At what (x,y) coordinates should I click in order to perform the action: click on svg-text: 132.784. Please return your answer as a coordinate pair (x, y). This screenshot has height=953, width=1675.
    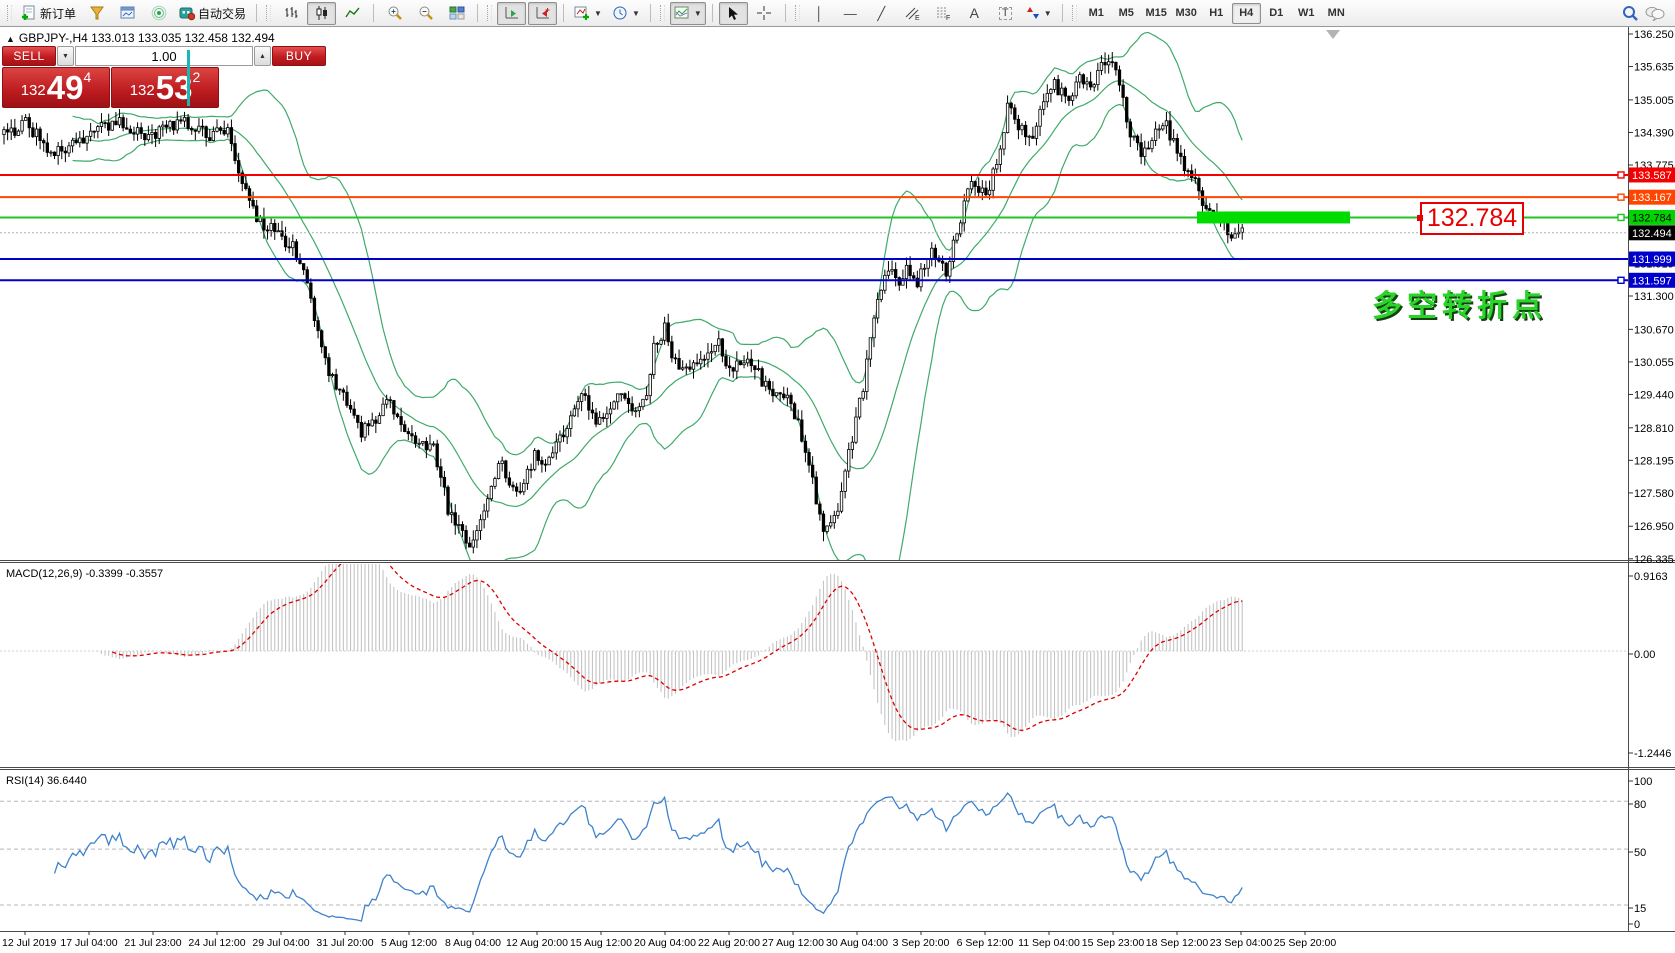
    Looking at the image, I should click on (1652, 218).